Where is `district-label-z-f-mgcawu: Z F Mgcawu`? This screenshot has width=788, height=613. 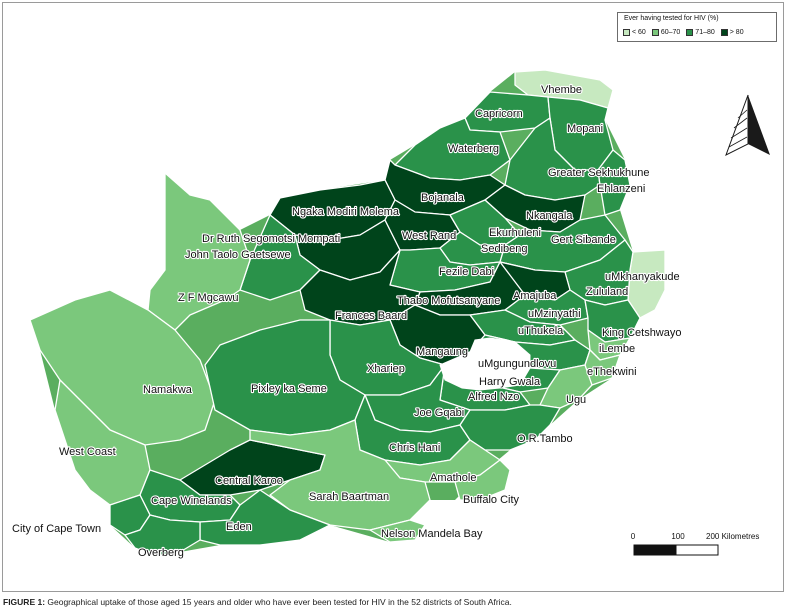 district-label-z-f-mgcawu: Z F Mgcawu is located at coordinates (208, 298).